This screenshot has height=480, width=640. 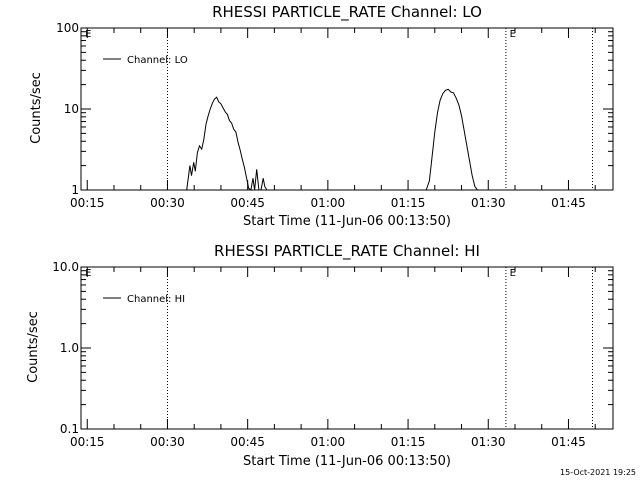 What do you see at coordinates (347, 12) in the screenshot?
I see `chart-title: RHESSI PARTICLE_RATE Channel: LO` at bounding box center [347, 12].